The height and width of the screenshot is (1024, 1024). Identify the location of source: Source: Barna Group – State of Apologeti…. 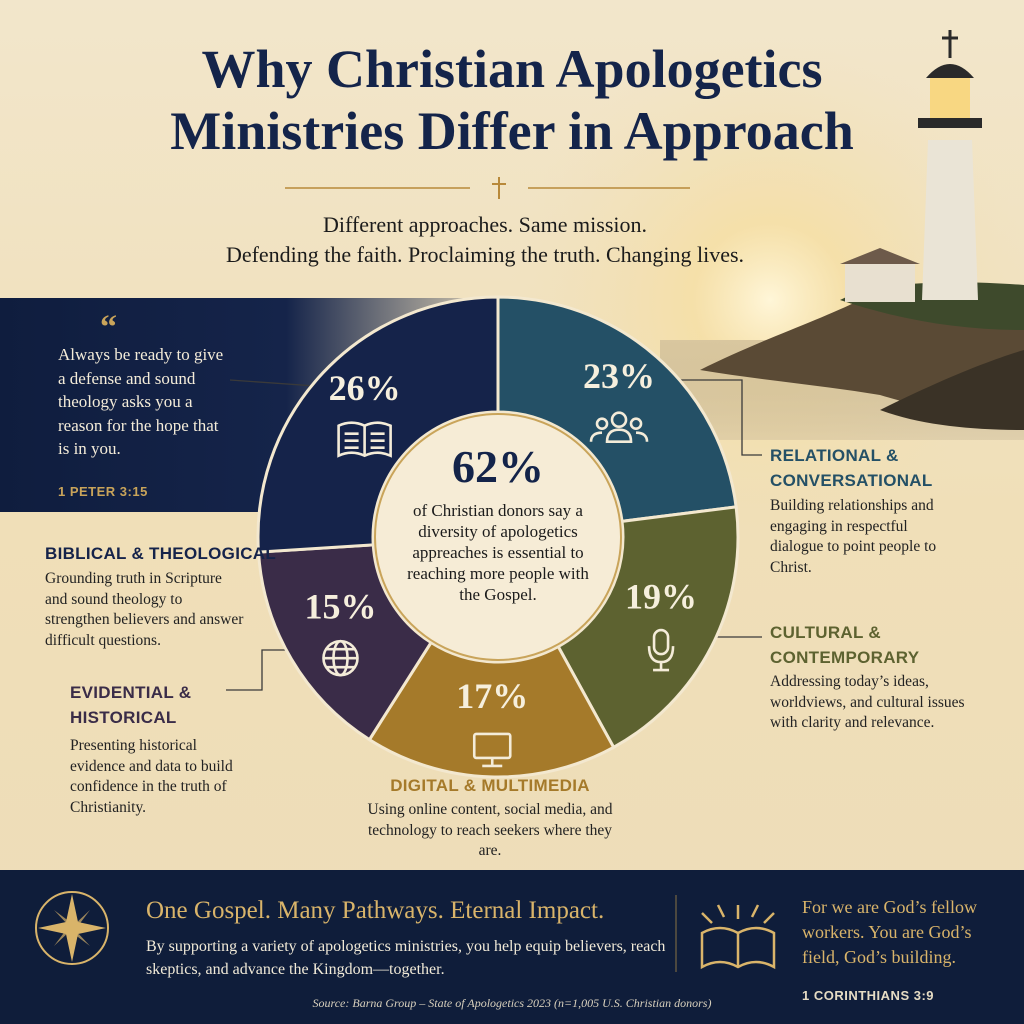
(512, 1003).